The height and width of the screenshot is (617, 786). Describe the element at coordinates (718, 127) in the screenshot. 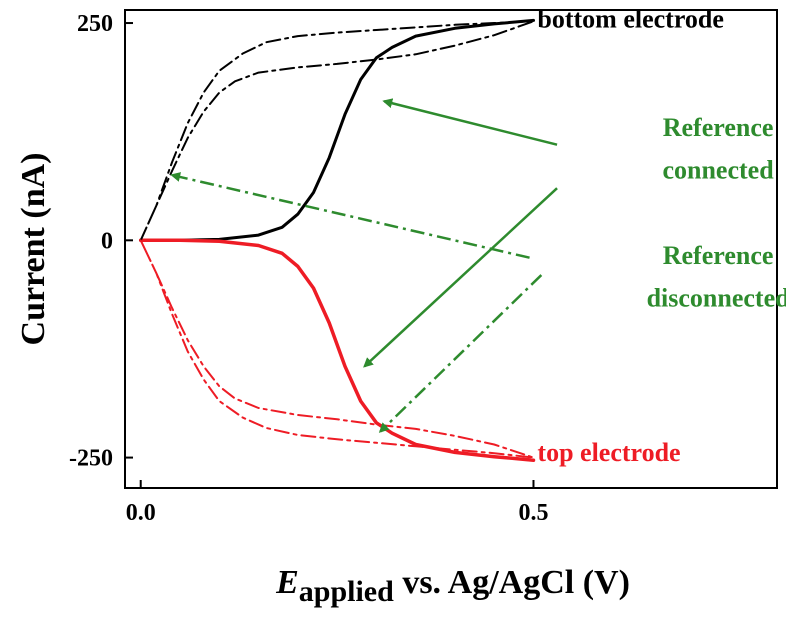

I see `annotation-label-2: Reference` at that location.